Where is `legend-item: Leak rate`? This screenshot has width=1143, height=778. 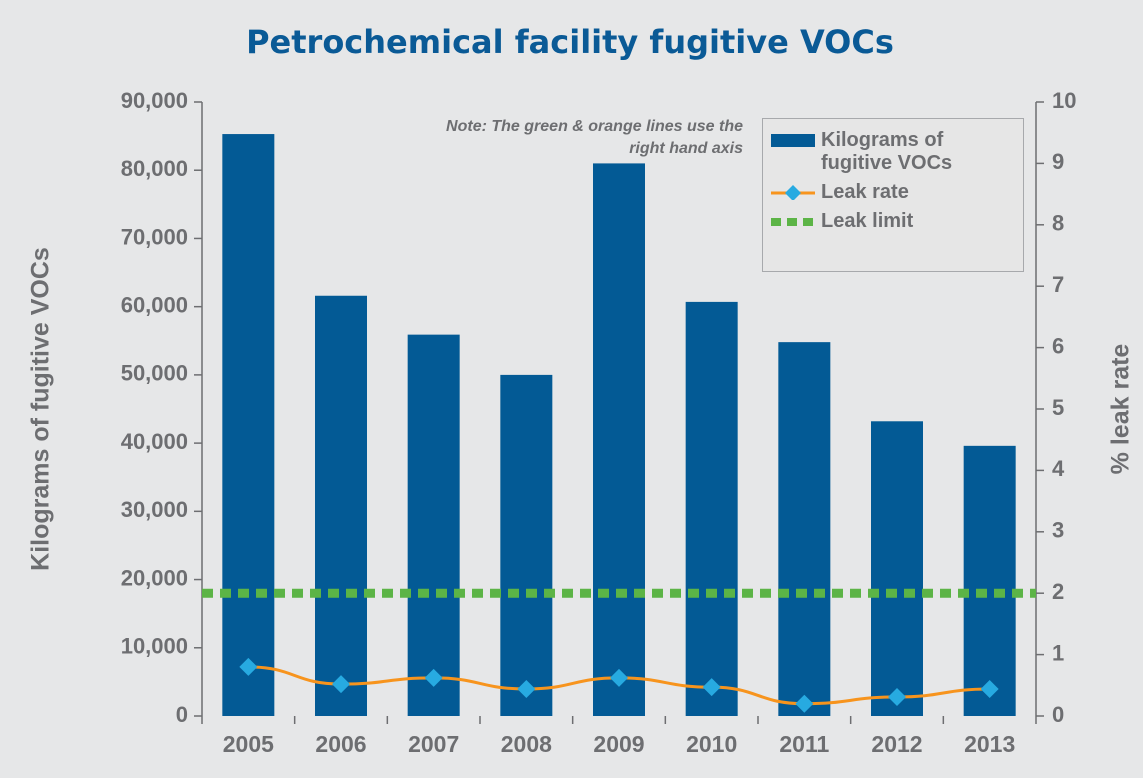
legend-item: Leak rate is located at coordinates (893, 192).